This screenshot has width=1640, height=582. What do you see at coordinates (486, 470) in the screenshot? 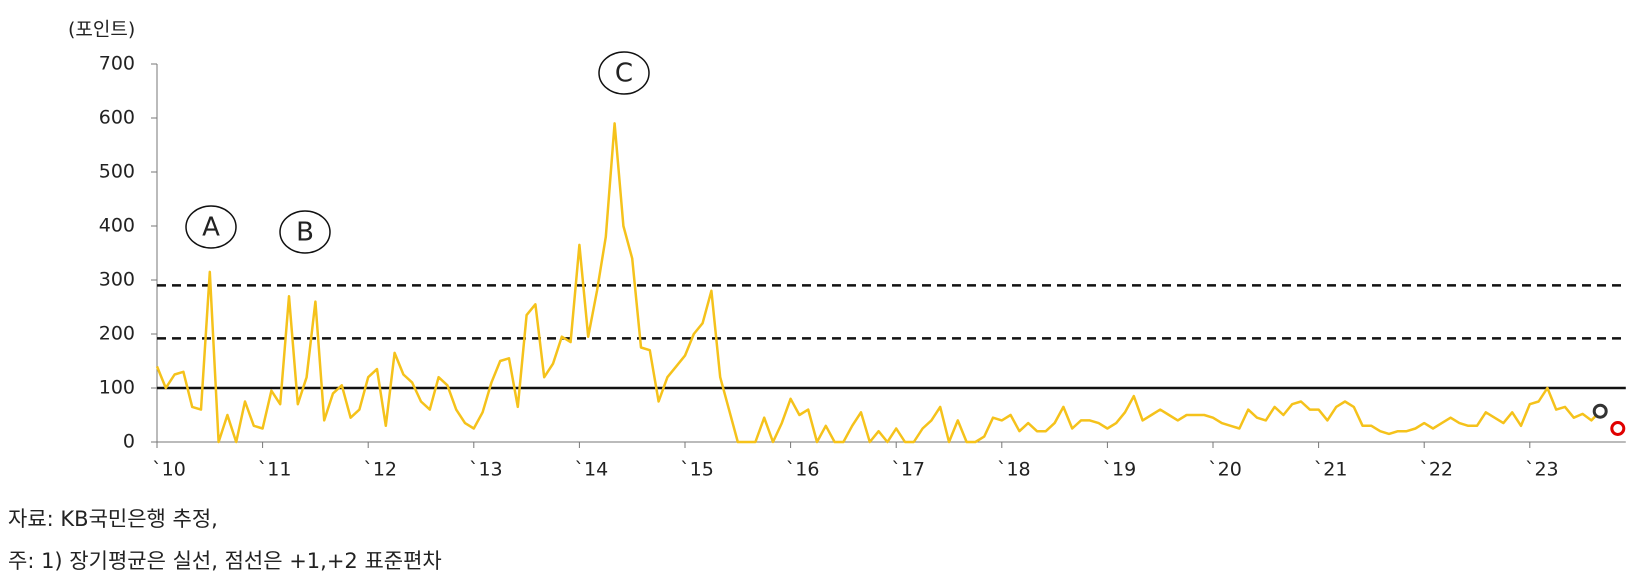
I see `x-tick-label: `13` at bounding box center [486, 470].